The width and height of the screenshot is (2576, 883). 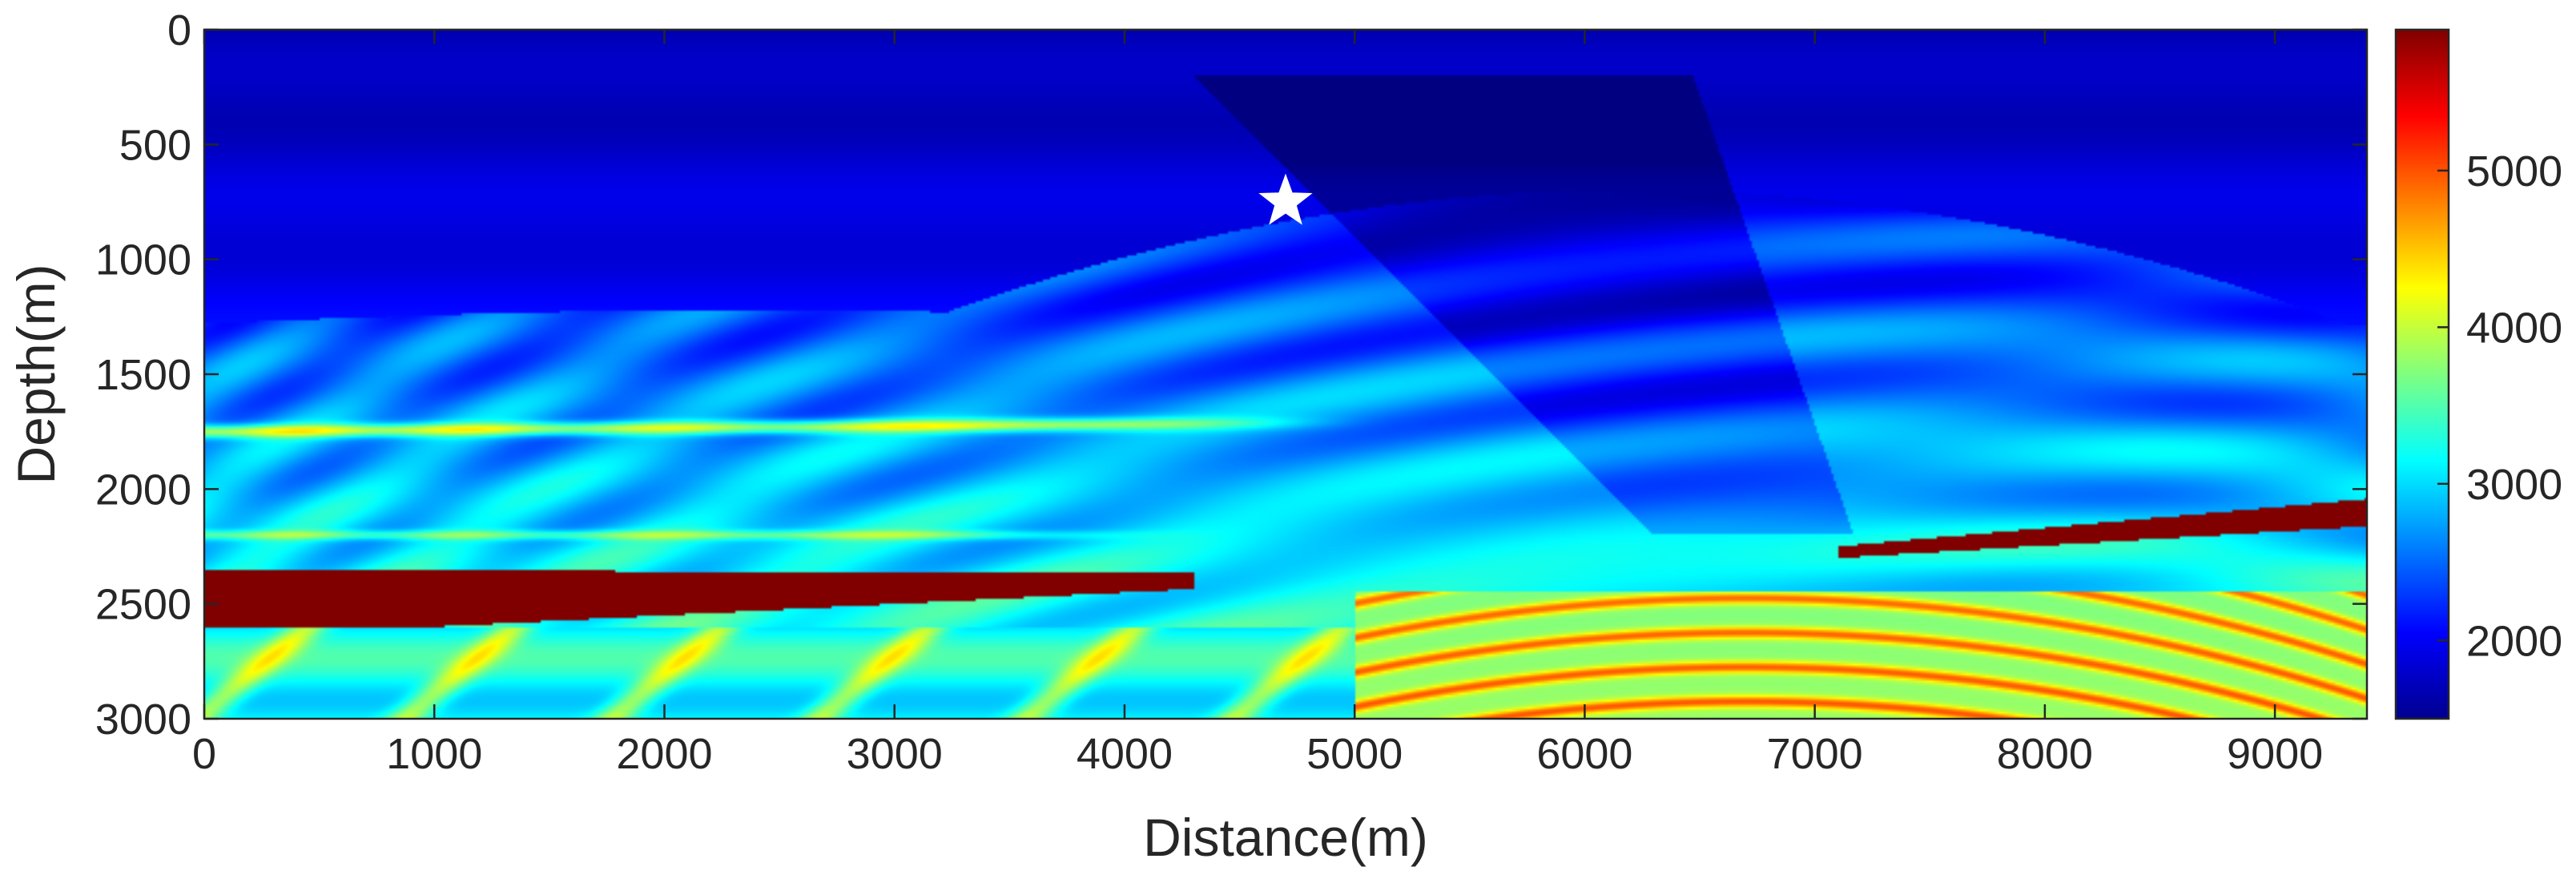 What do you see at coordinates (143, 605) in the screenshot?
I see `y-tick-label: 2500` at bounding box center [143, 605].